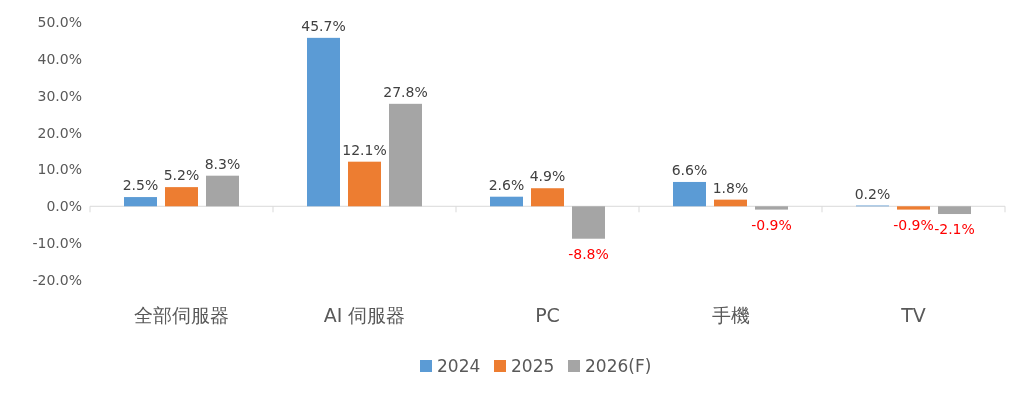 This screenshot has height=396, width=1024. What do you see at coordinates (547, 315) in the screenshot?
I see `x-tick-label: PC` at bounding box center [547, 315].